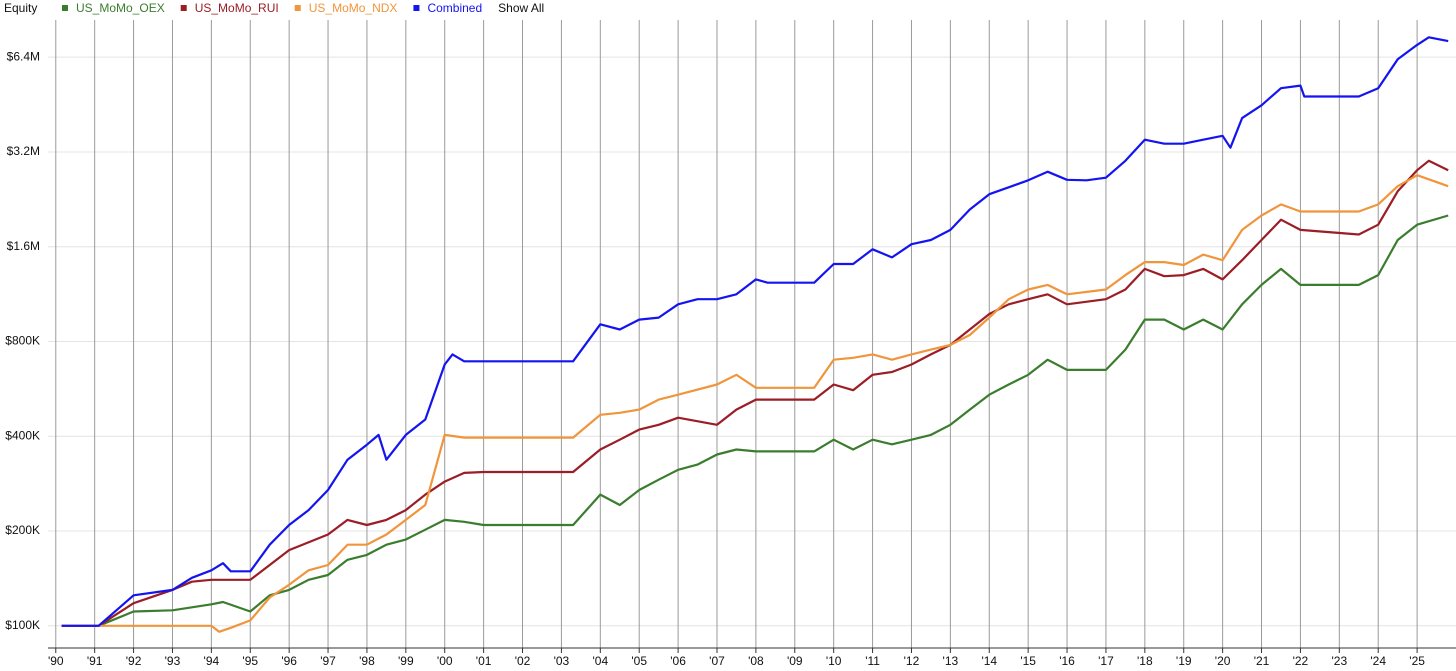 This screenshot has width=1456, height=671. What do you see at coordinates (872, 661) in the screenshot?
I see `x-tick-label: '11` at bounding box center [872, 661].